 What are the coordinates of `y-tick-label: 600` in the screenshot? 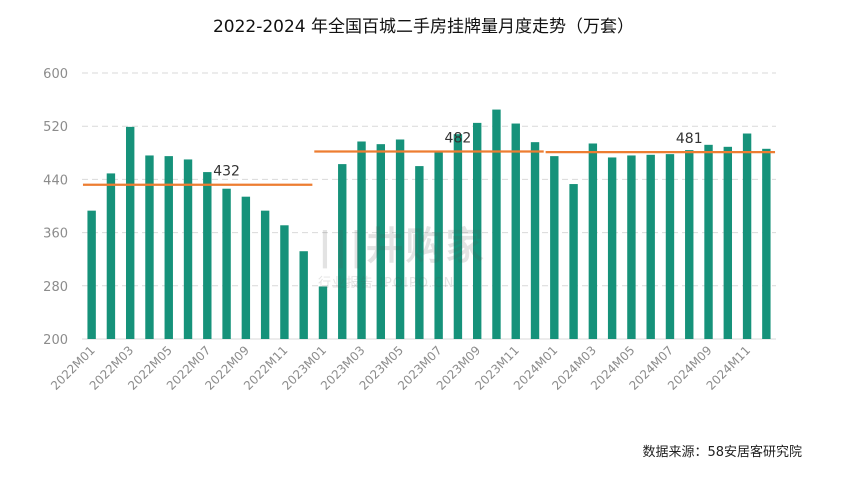 It's located at (55, 74).